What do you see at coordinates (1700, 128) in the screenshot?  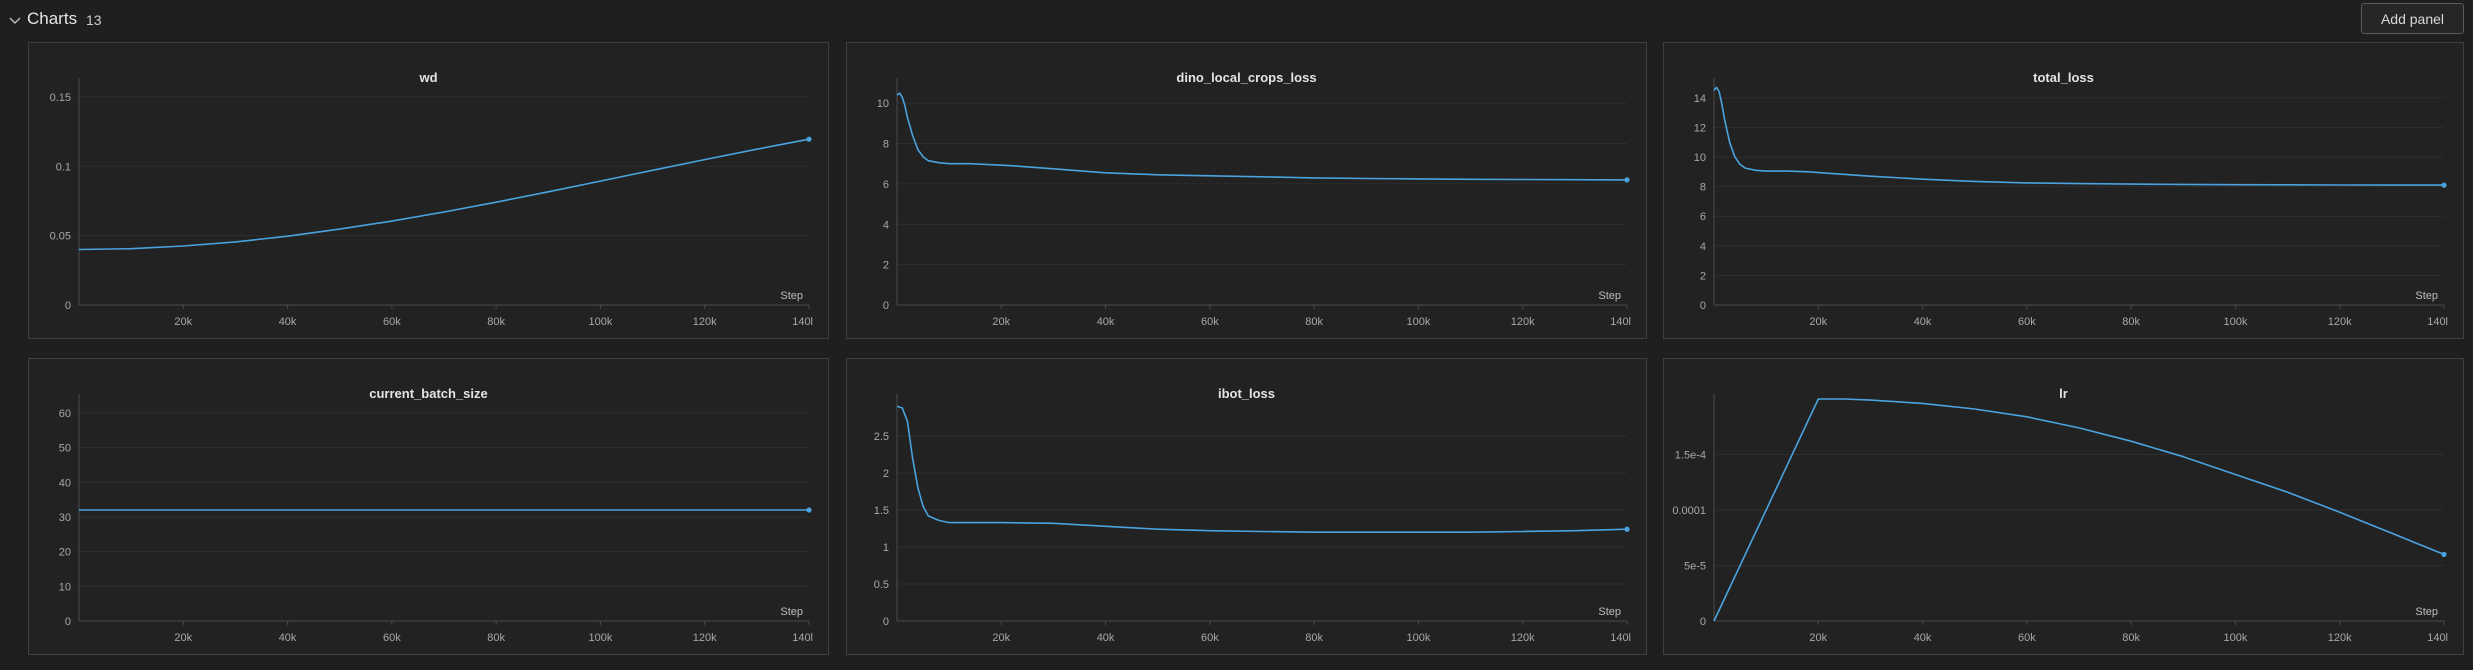 I see `y-tick-label: 12` at bounding box center [1700, 128].